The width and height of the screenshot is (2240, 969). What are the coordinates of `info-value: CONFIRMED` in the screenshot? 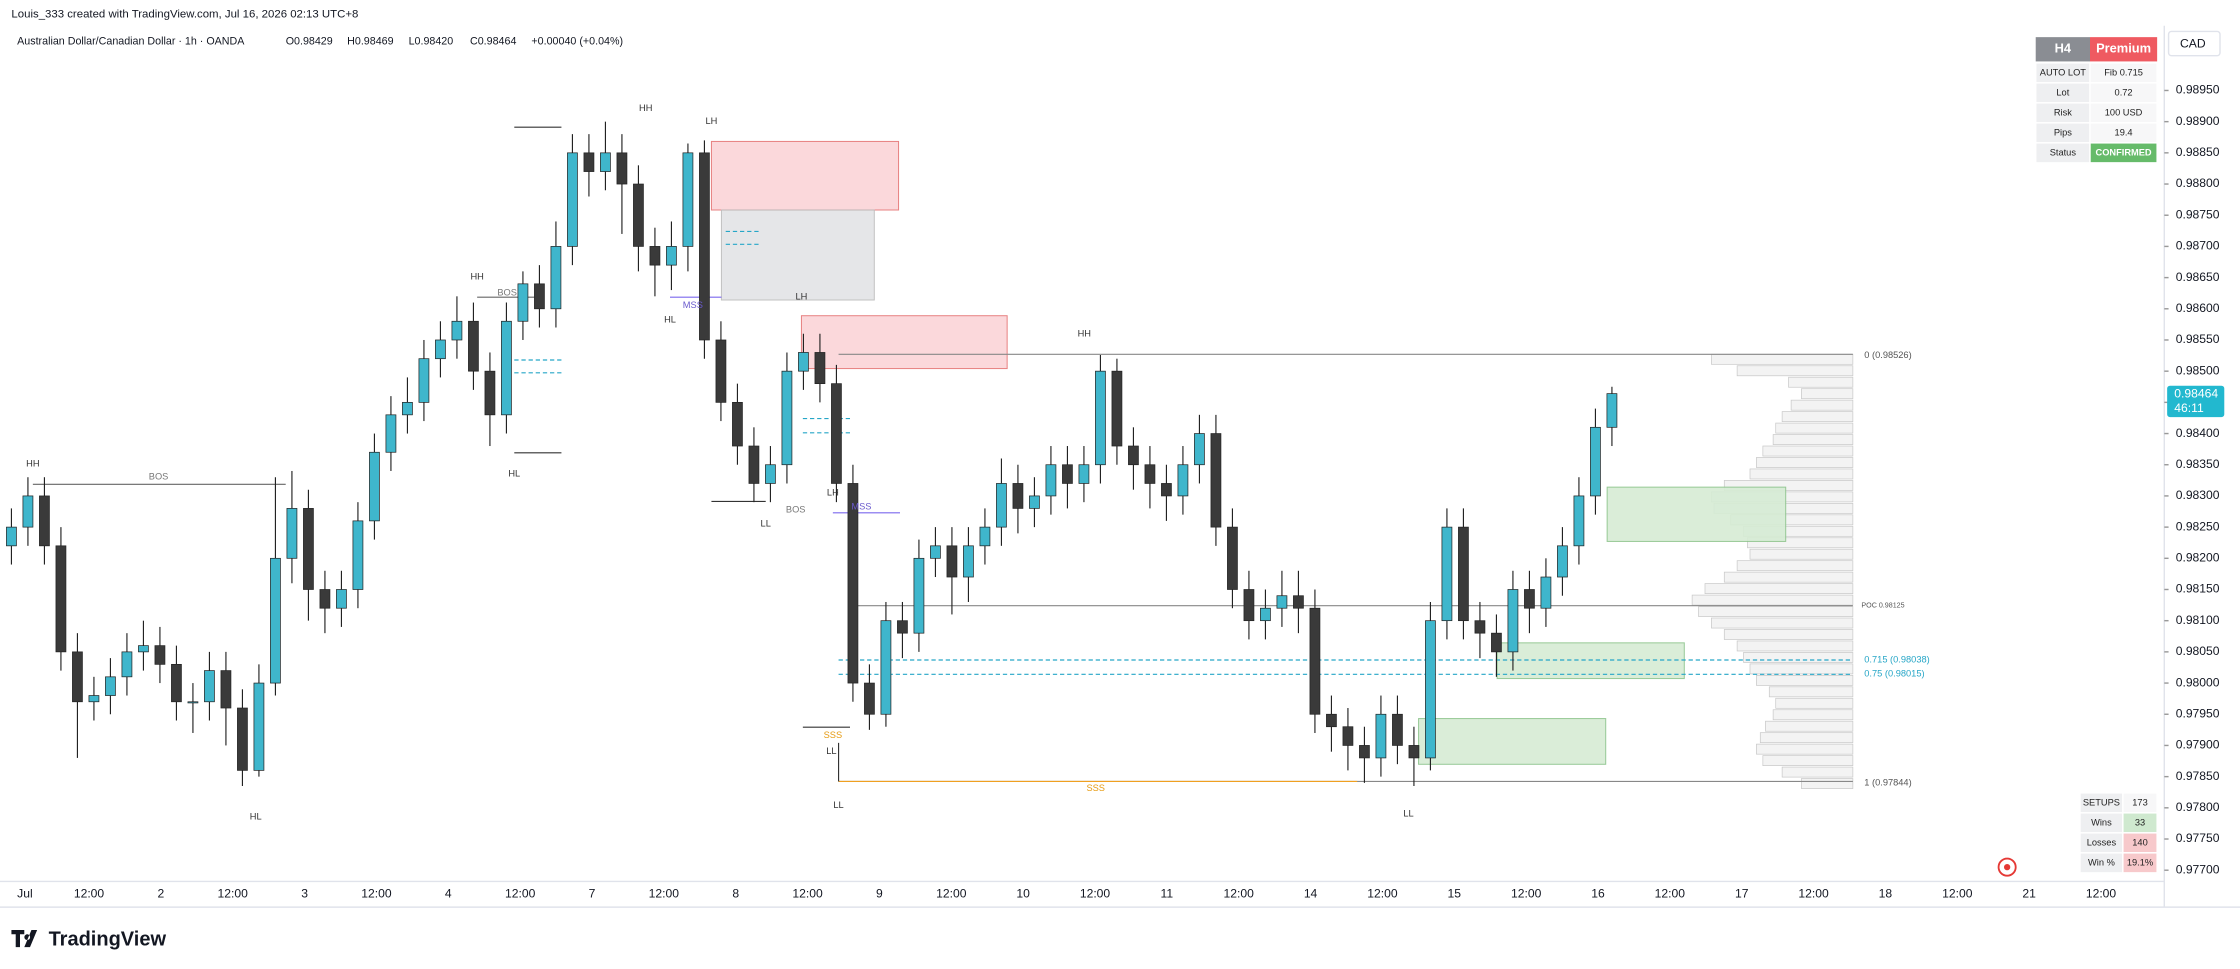 It's located at (2124, 152).